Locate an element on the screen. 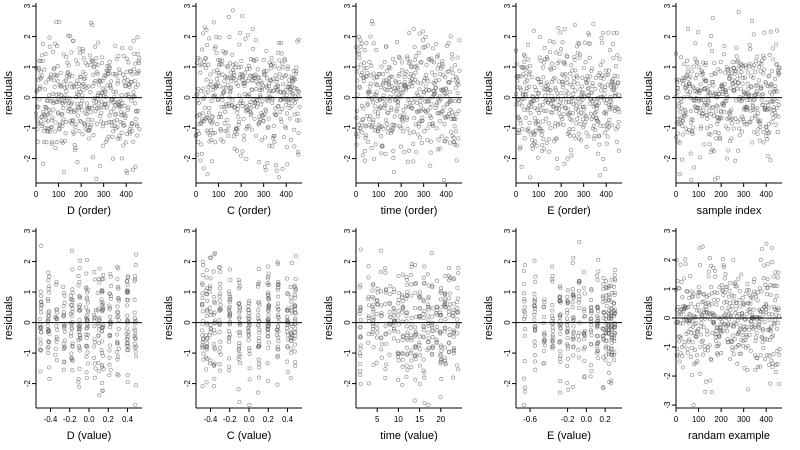  y-tick-label: -1 is located at coordinates (507, 353).